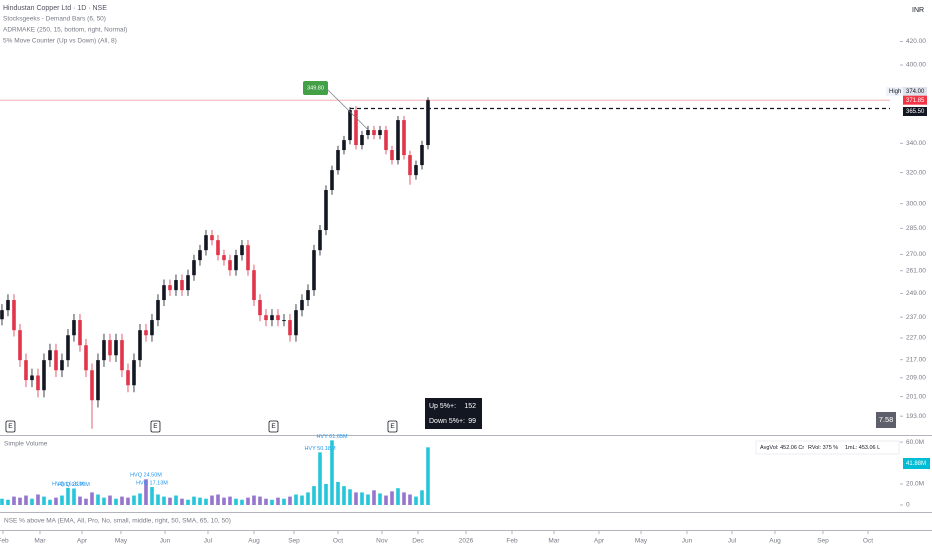 The image size is (932, 550). Describe the element at coordinates (453, 413) in the screenshot. I see `counter-box` at that location.